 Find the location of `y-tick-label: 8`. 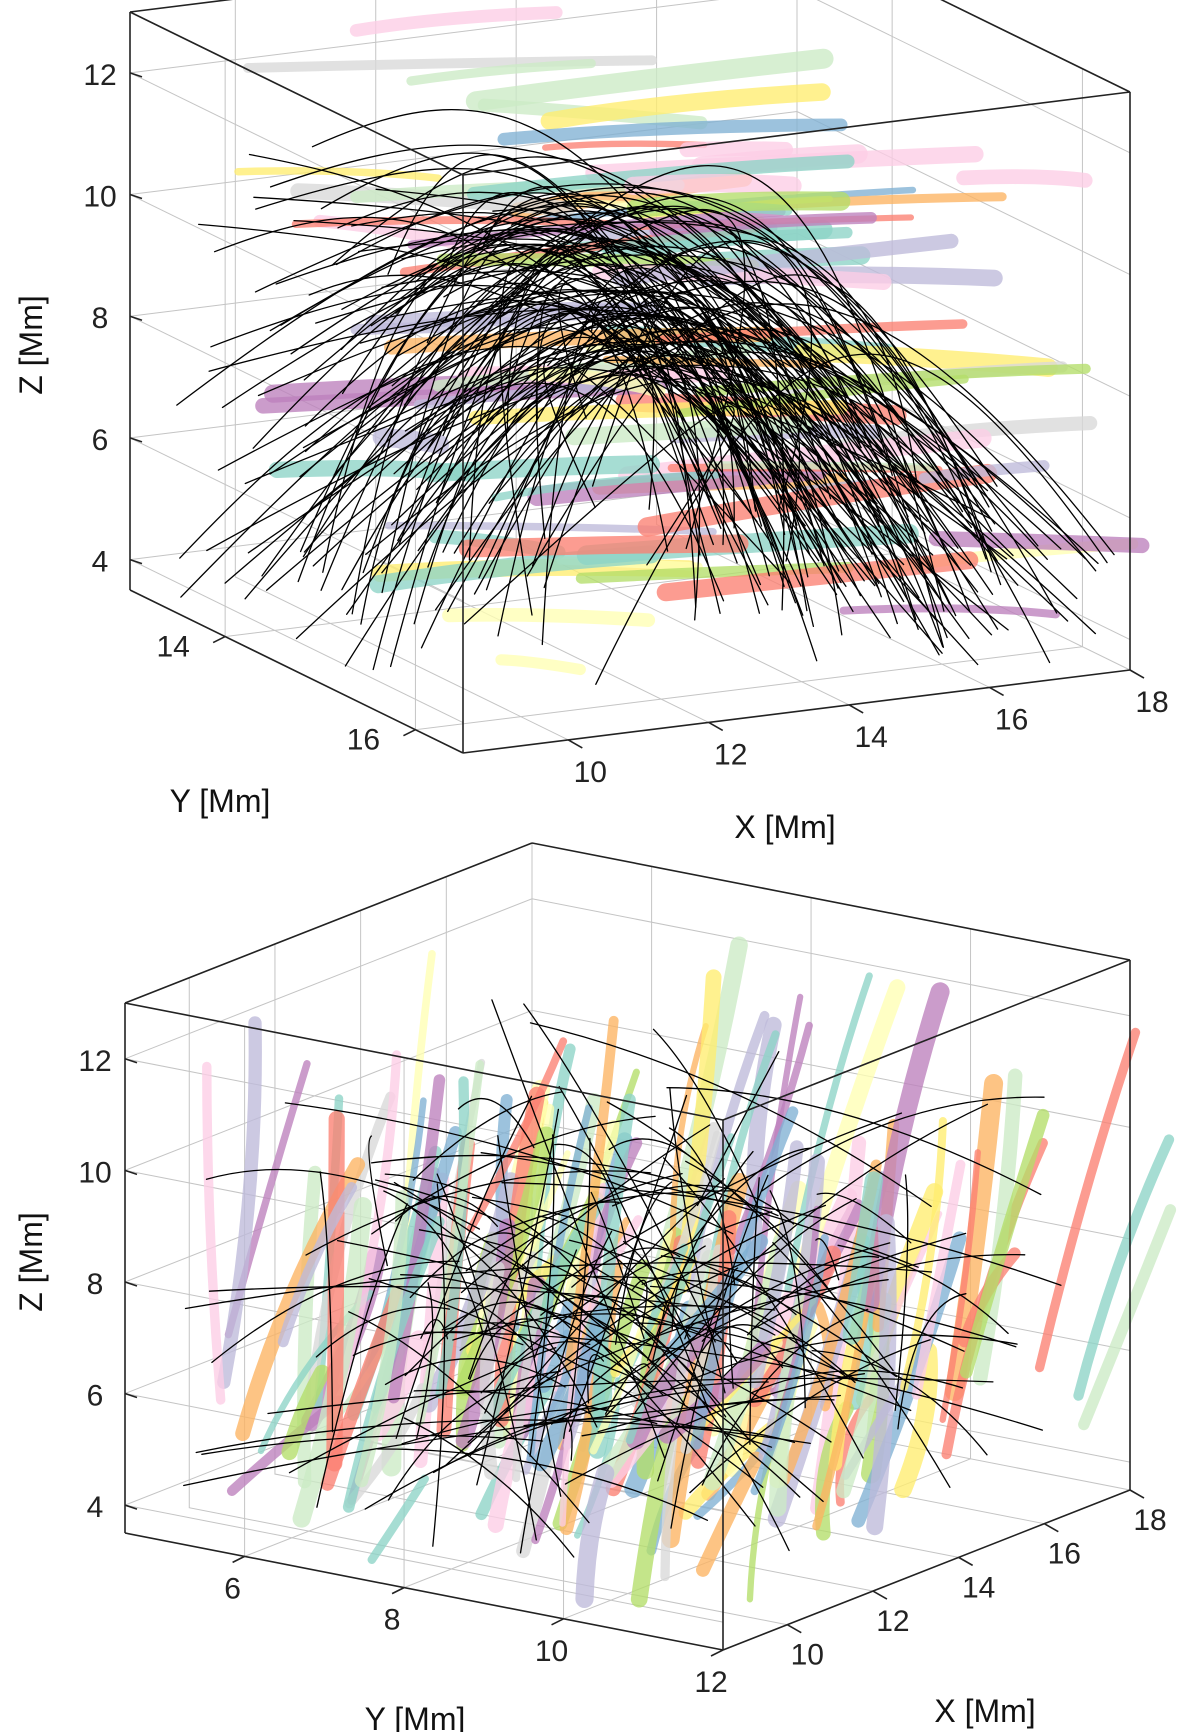

y-tick-label: 8 is located at coordinates (392, 1620).